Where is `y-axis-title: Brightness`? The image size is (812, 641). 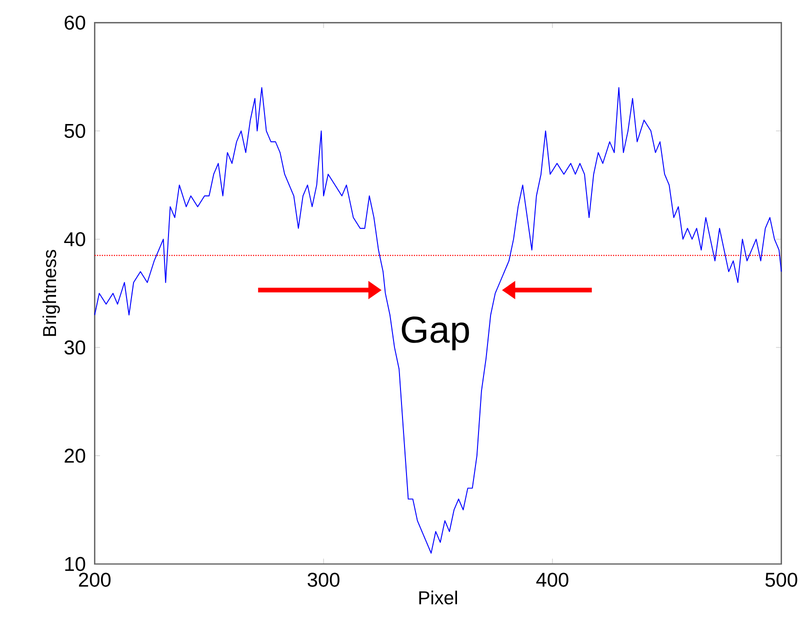
y-axis-title: Brightness is located at coordinates (51, 293).